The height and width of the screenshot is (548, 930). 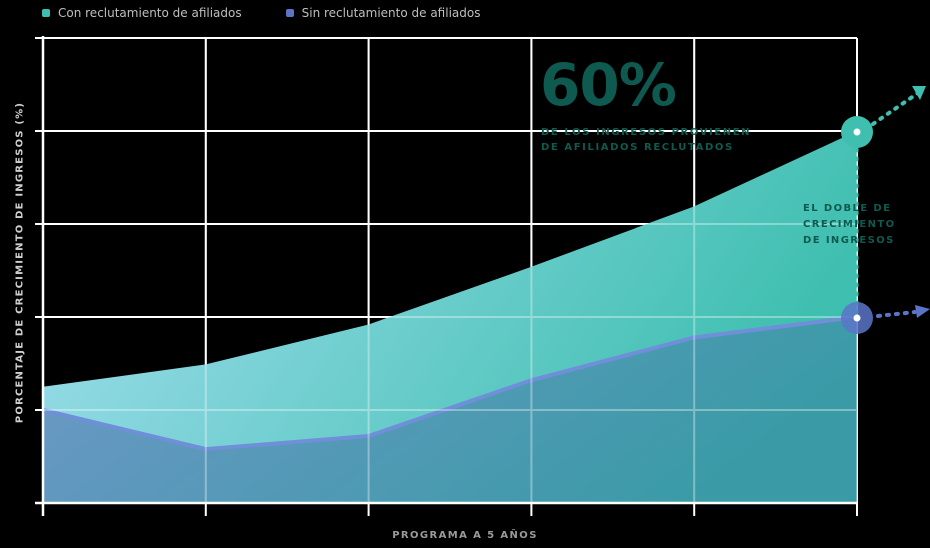 What do you see at coordinates (46, 13) in the screenshot?
I see `legend-swatch-con` at bounding box center [46, 13].